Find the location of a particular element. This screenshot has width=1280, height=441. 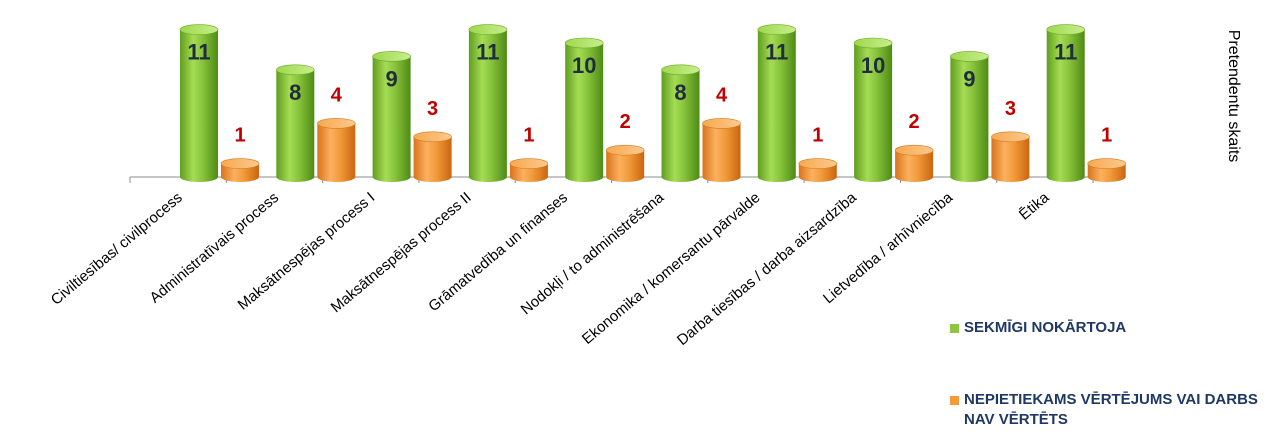

legend-item-passed: SEKMĪGI NOKĀRTOJA is located at coordinates (1110, 328).